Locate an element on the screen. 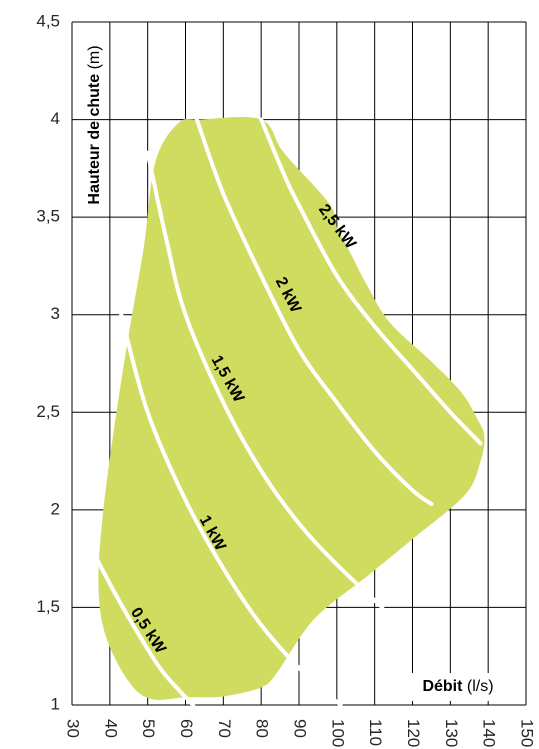  y-tick-label: 4,5 is located at coordinates (48, 20).